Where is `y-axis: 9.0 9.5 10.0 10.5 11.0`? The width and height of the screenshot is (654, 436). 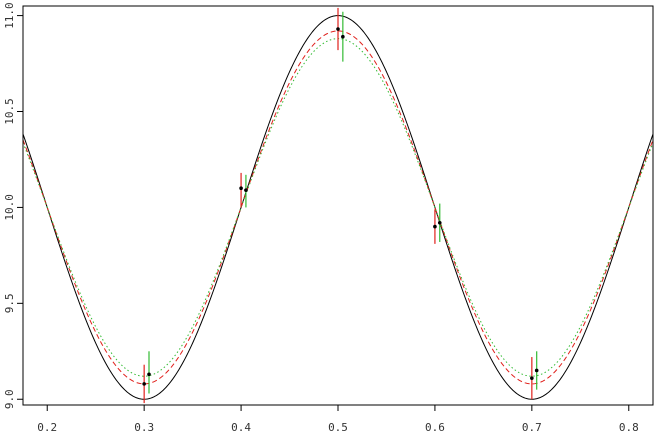 y-axis: 9.0 9.5 10.0 10.5 11.0 is located at coordinates (13, 205).